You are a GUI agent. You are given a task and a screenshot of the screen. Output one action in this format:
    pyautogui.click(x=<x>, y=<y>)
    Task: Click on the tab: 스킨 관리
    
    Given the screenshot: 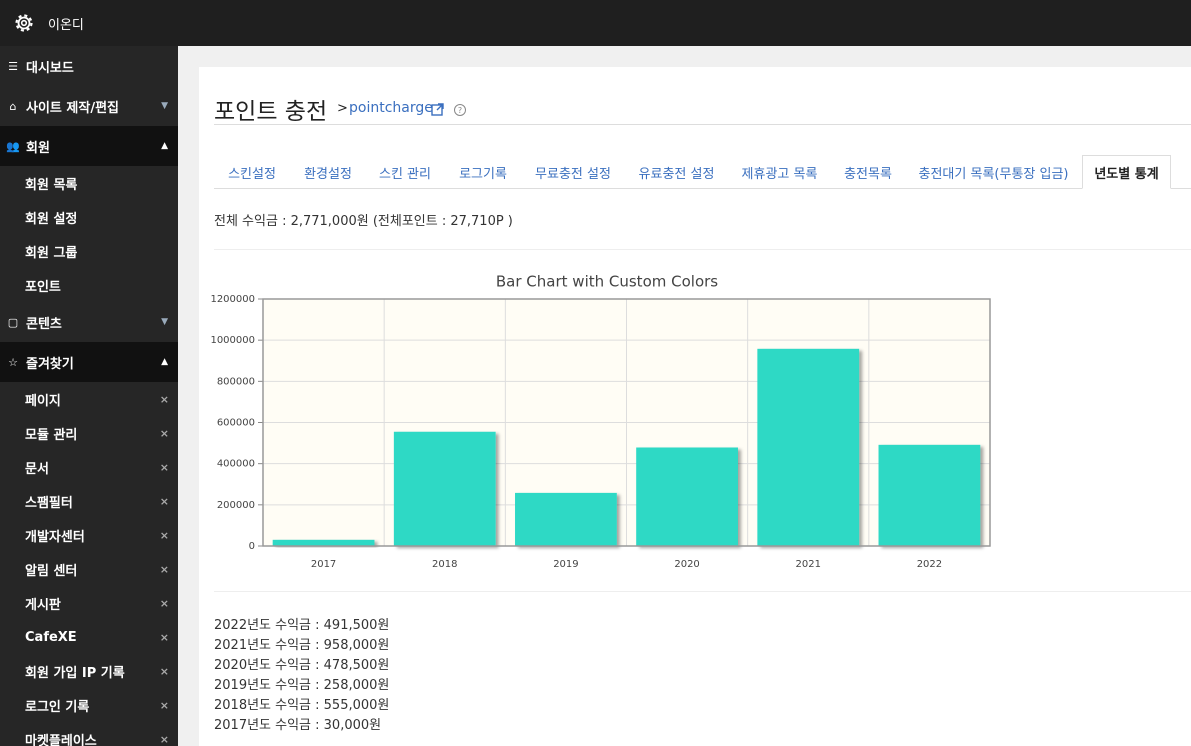 What is the action you would take?
    pyautogui.click(x=405, y=174)
    